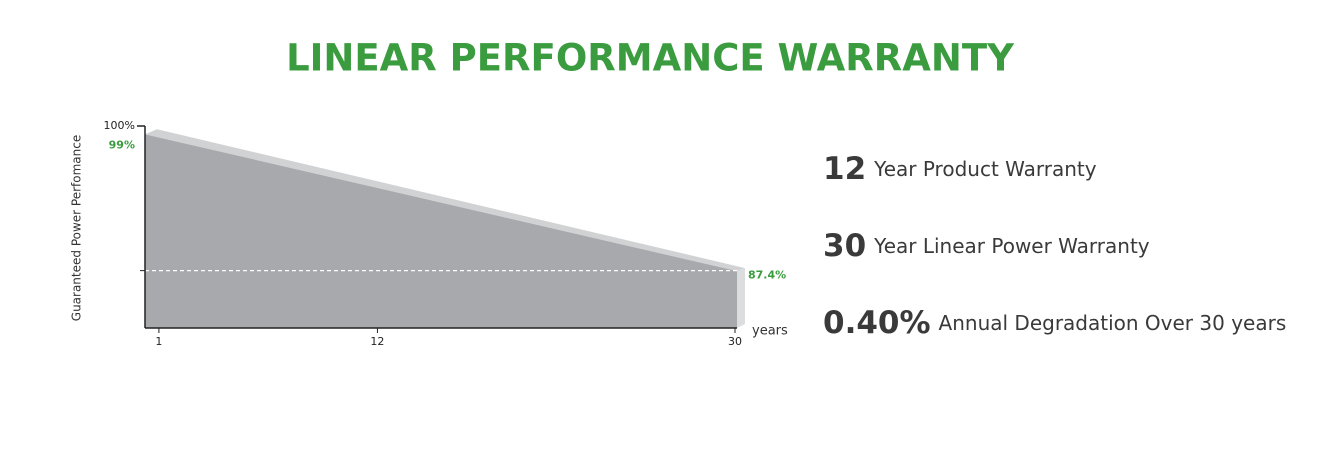 The image size is (1344, 454). What do you see at coordinates (985, 169) in the screenshot?
I see `feature-text: Year Product Warranty` at bounding box center [985, 169].